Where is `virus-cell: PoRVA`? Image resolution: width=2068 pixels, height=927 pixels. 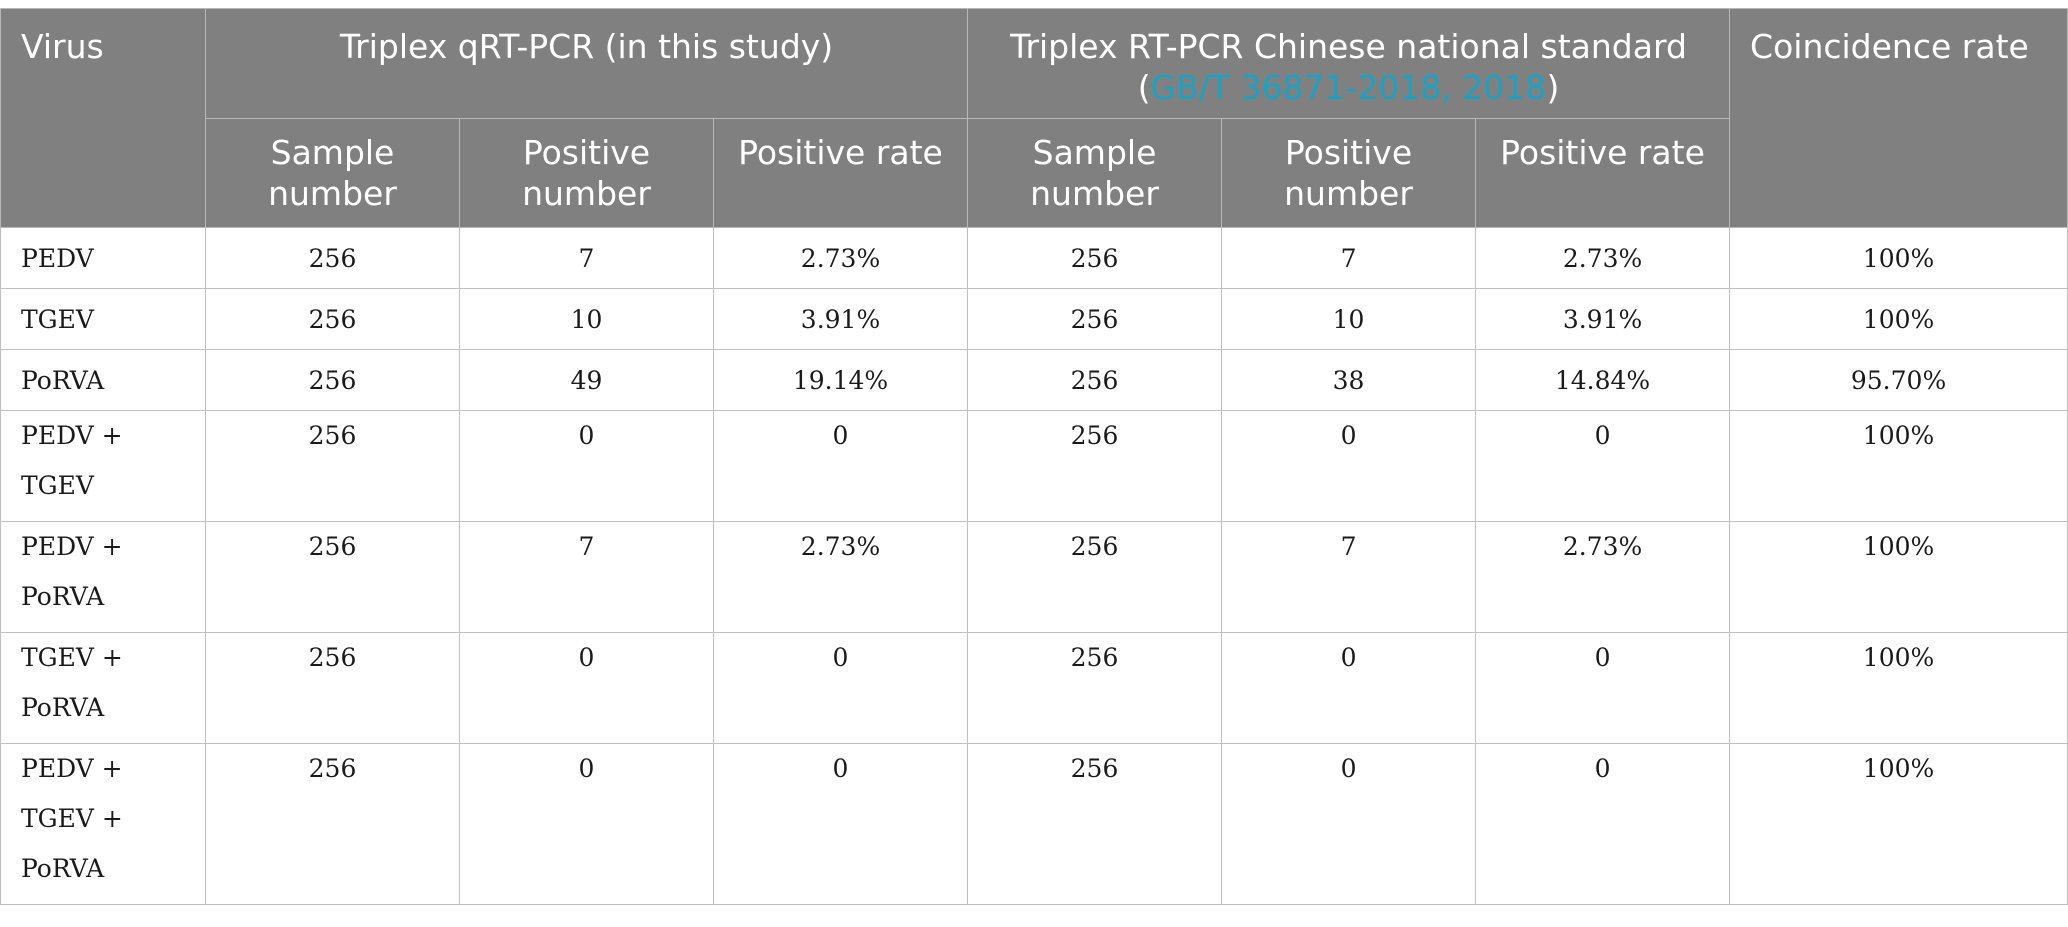
virus-cell: PoRVA is located at coordinates (103, 380).